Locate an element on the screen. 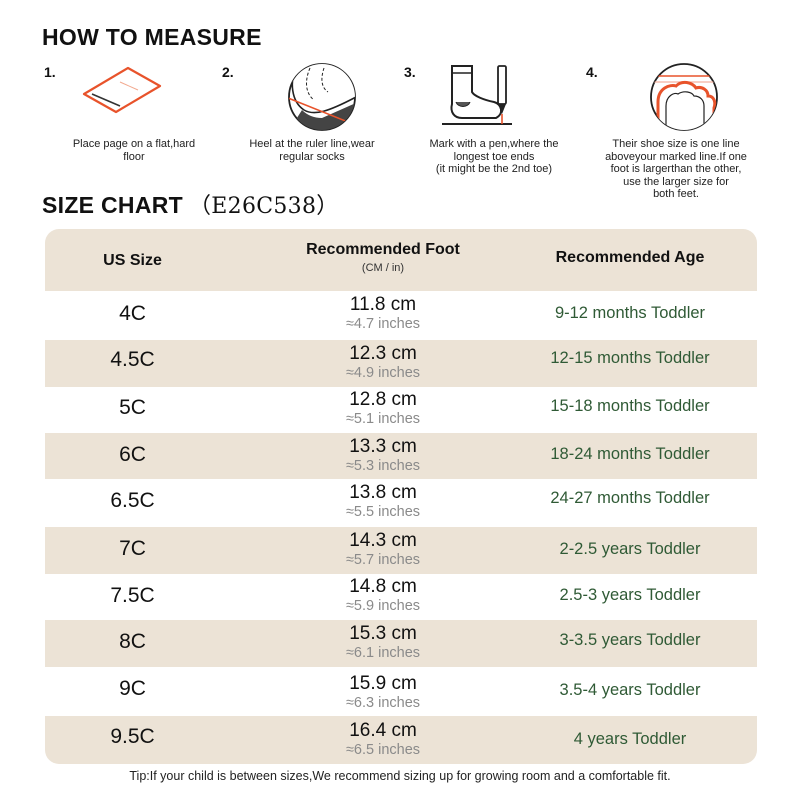 The image size is (800, 800). foot-length-cell: 12.3 cm ≈4.9 inches is located at coordinates (383, 363).